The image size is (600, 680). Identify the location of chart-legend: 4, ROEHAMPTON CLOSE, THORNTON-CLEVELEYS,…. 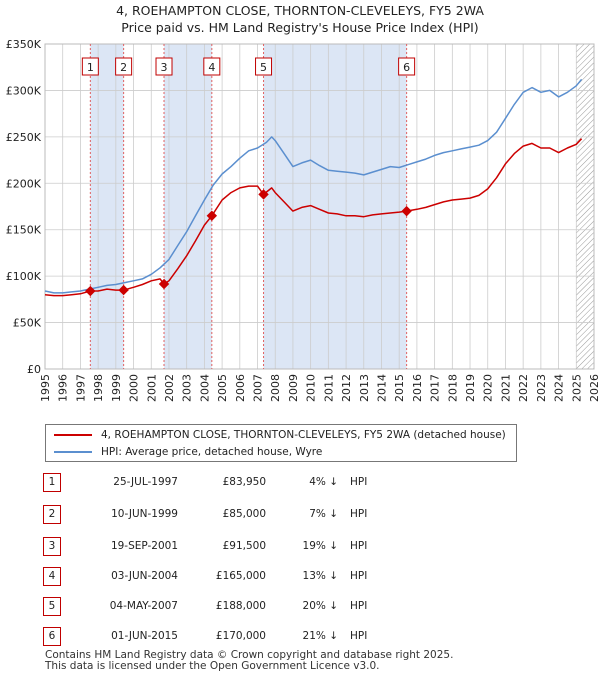
(281, 443).